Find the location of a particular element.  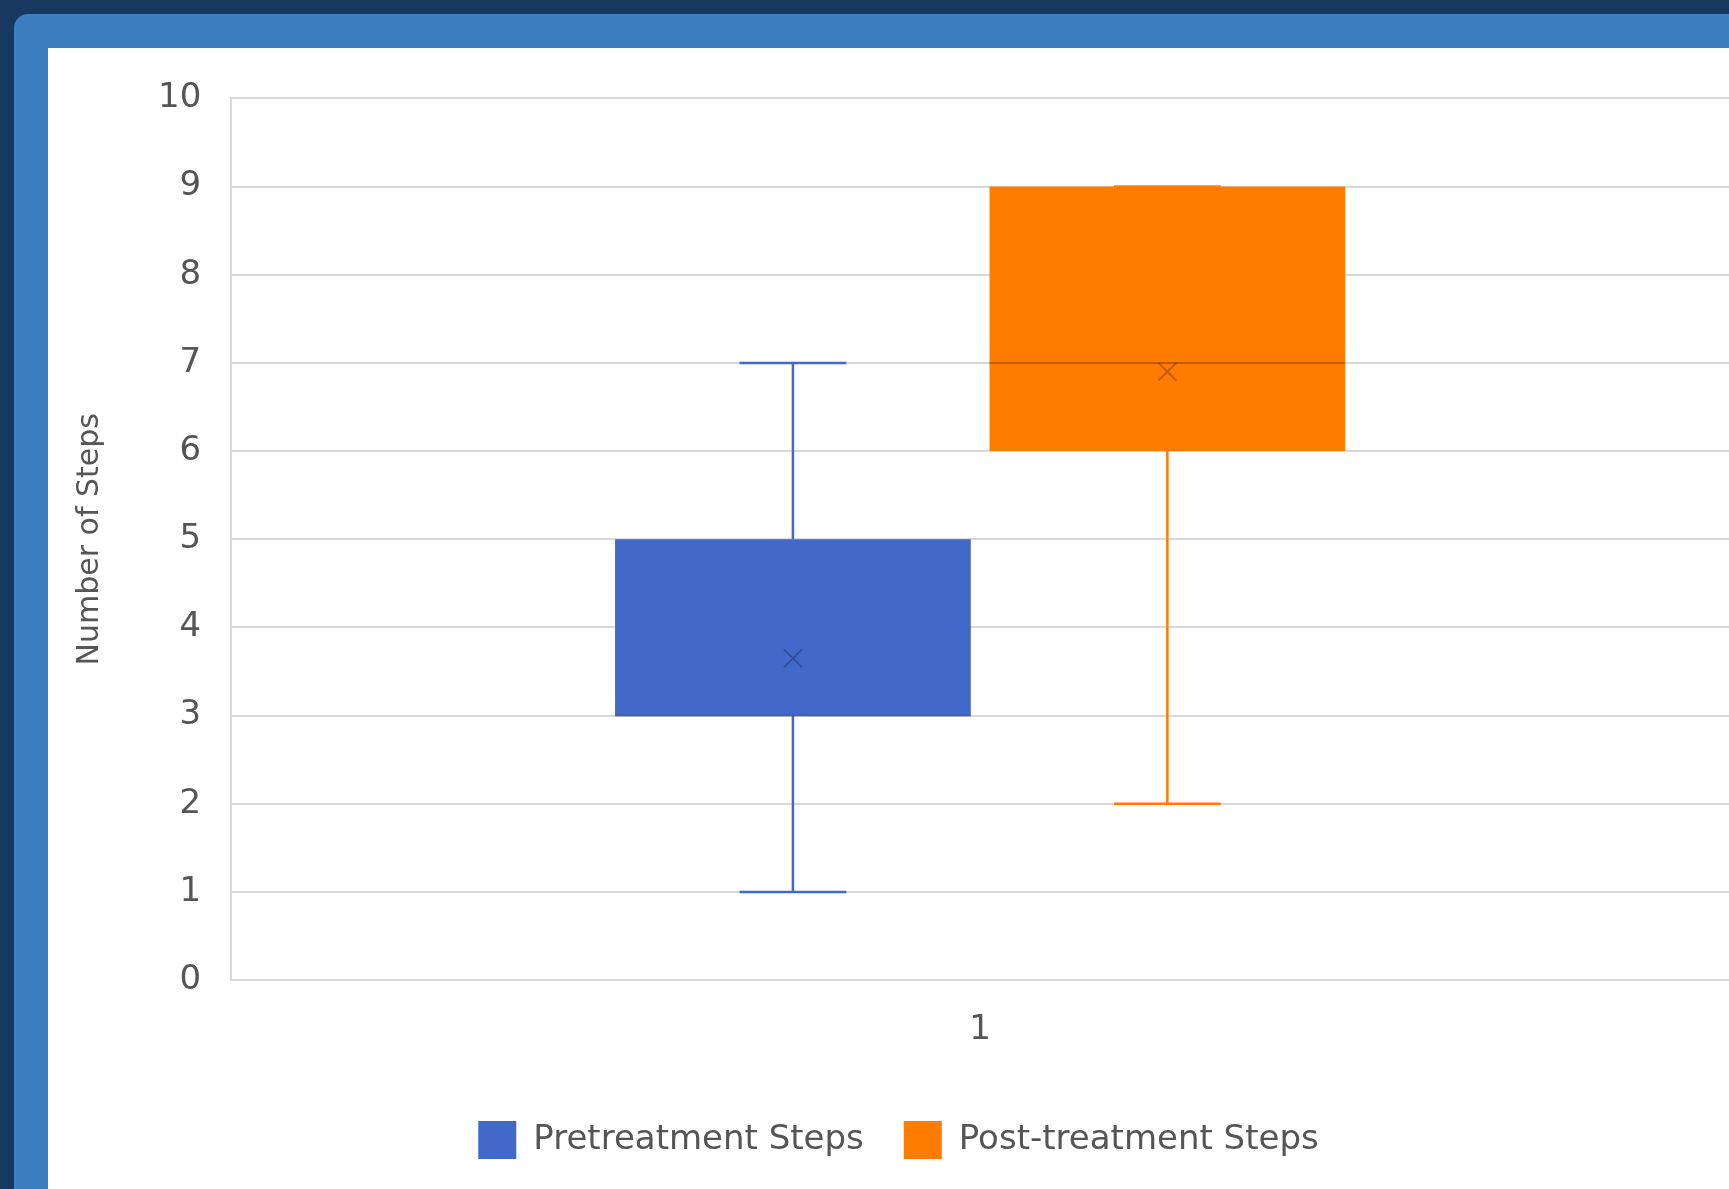

y-tick-label: 0 is located at coordinates (190, 977).